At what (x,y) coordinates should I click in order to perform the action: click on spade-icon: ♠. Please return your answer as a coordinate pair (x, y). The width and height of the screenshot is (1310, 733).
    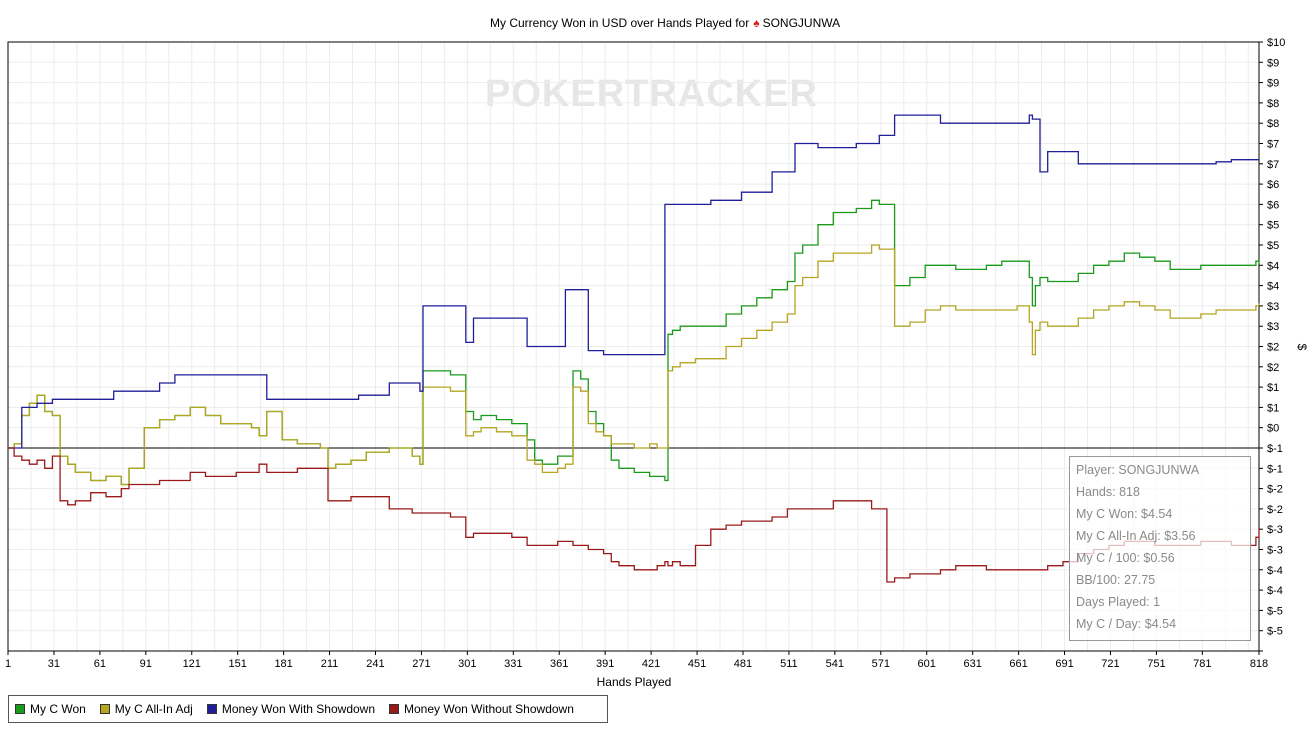
    Looking at the image, I should click on (756, 23).